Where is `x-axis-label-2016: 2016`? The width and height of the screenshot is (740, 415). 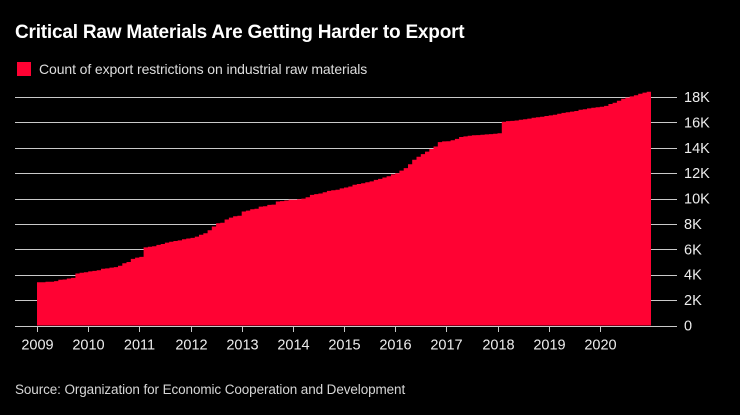
x-axis-label-2016: 2016 is located at coordinates (395, 346).